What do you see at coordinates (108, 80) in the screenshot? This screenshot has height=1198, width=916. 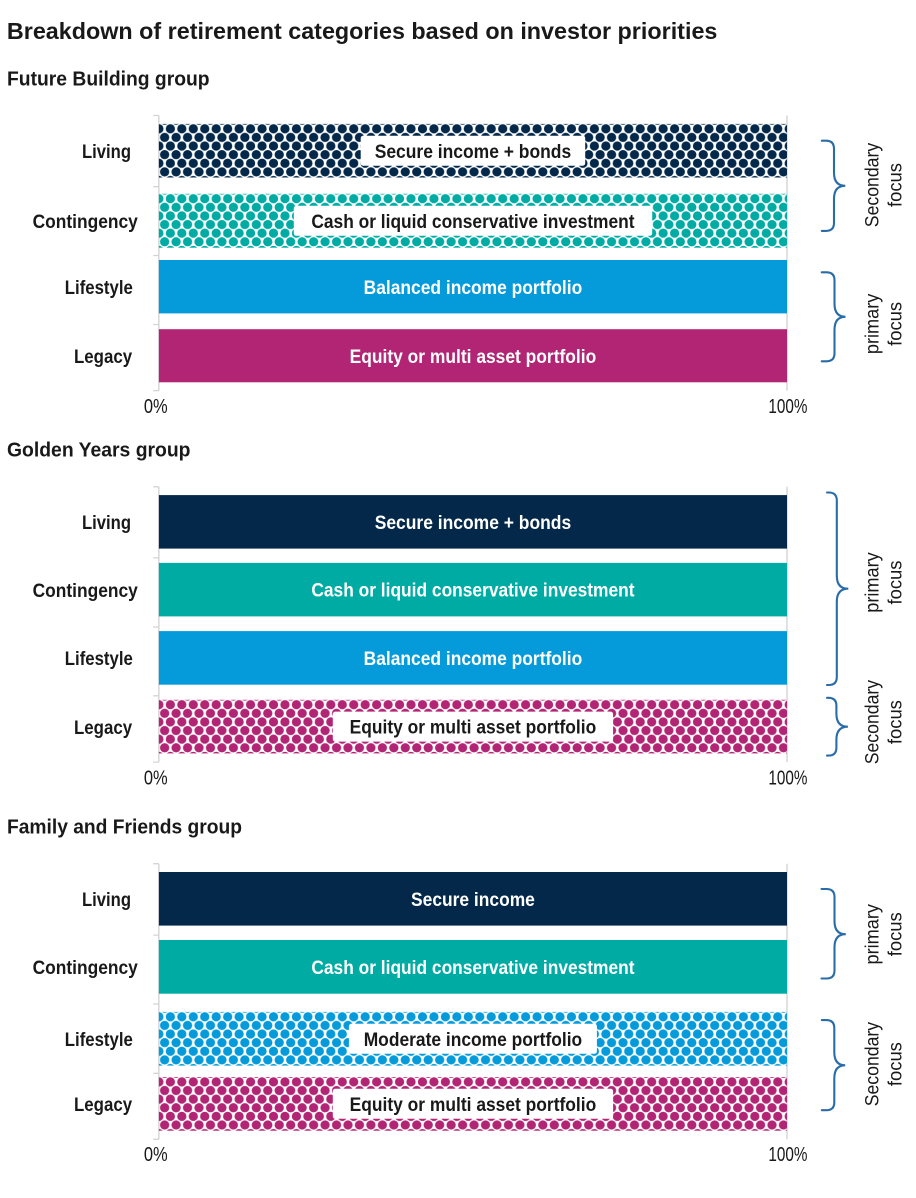 I see `svg-text: Future Building group` at bounding box center [108, 80].